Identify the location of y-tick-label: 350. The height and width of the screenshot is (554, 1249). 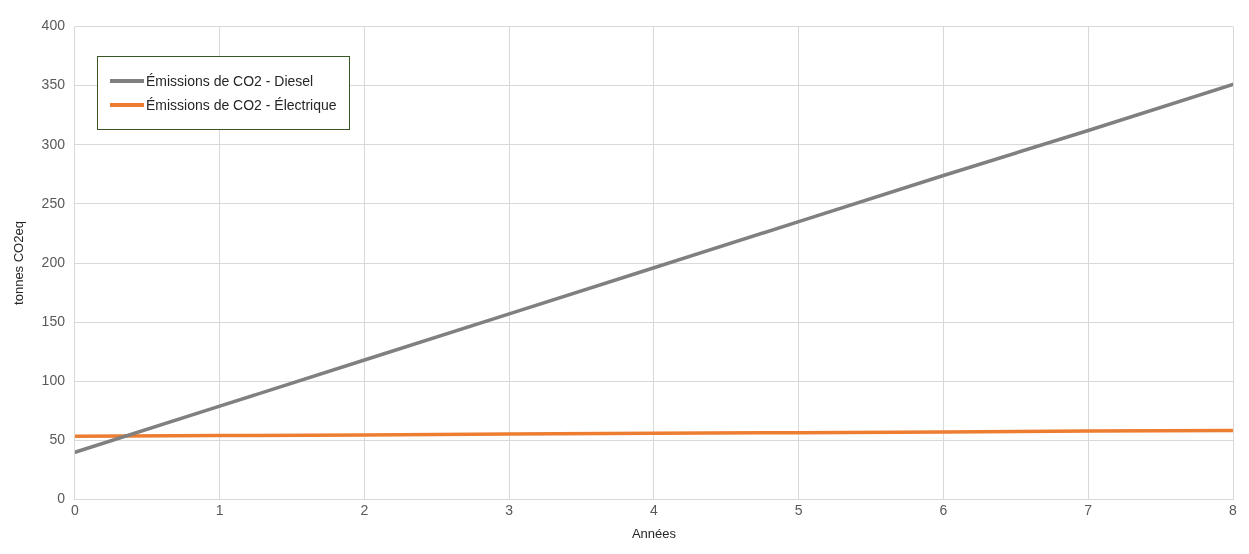
(53, 84).